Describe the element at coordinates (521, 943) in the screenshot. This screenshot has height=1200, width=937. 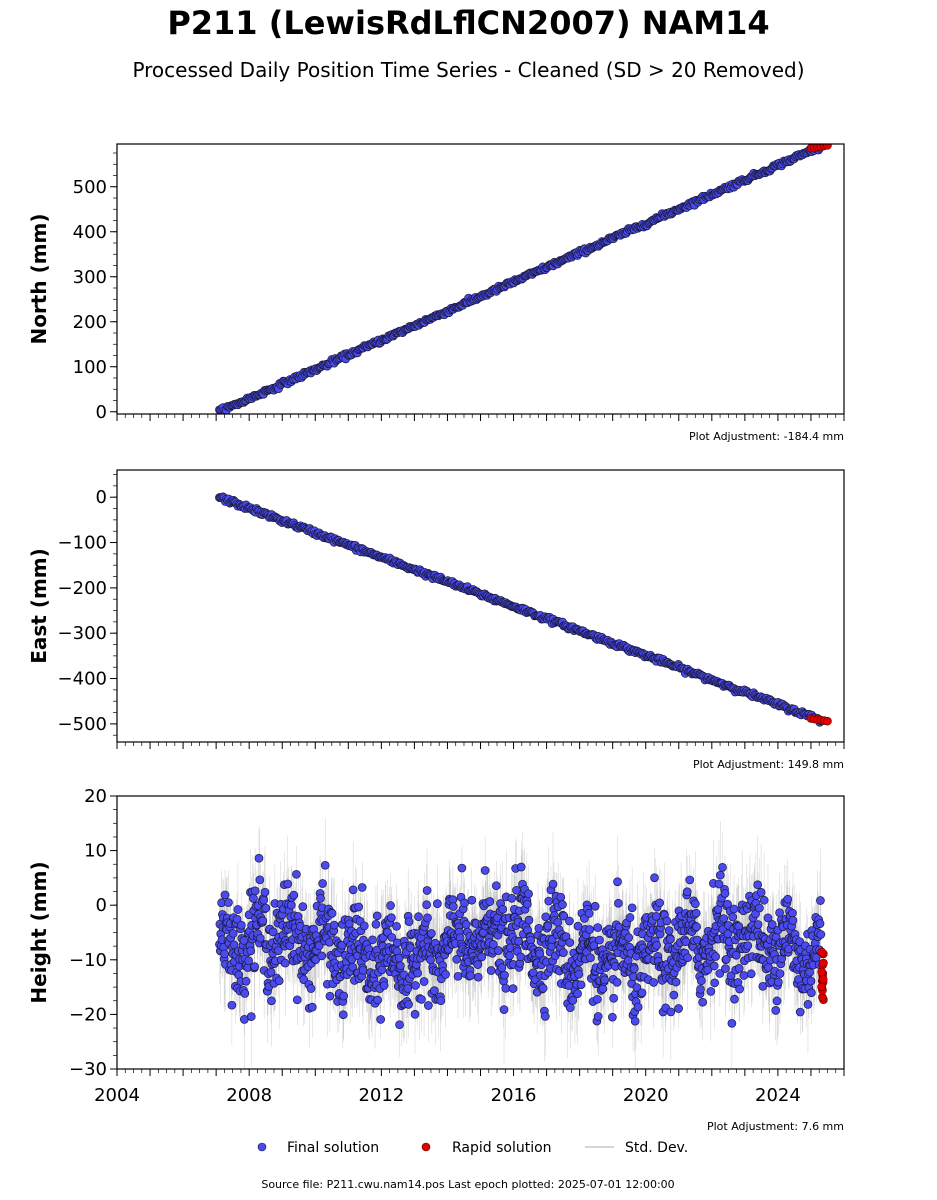
I see `height-data` at that location.